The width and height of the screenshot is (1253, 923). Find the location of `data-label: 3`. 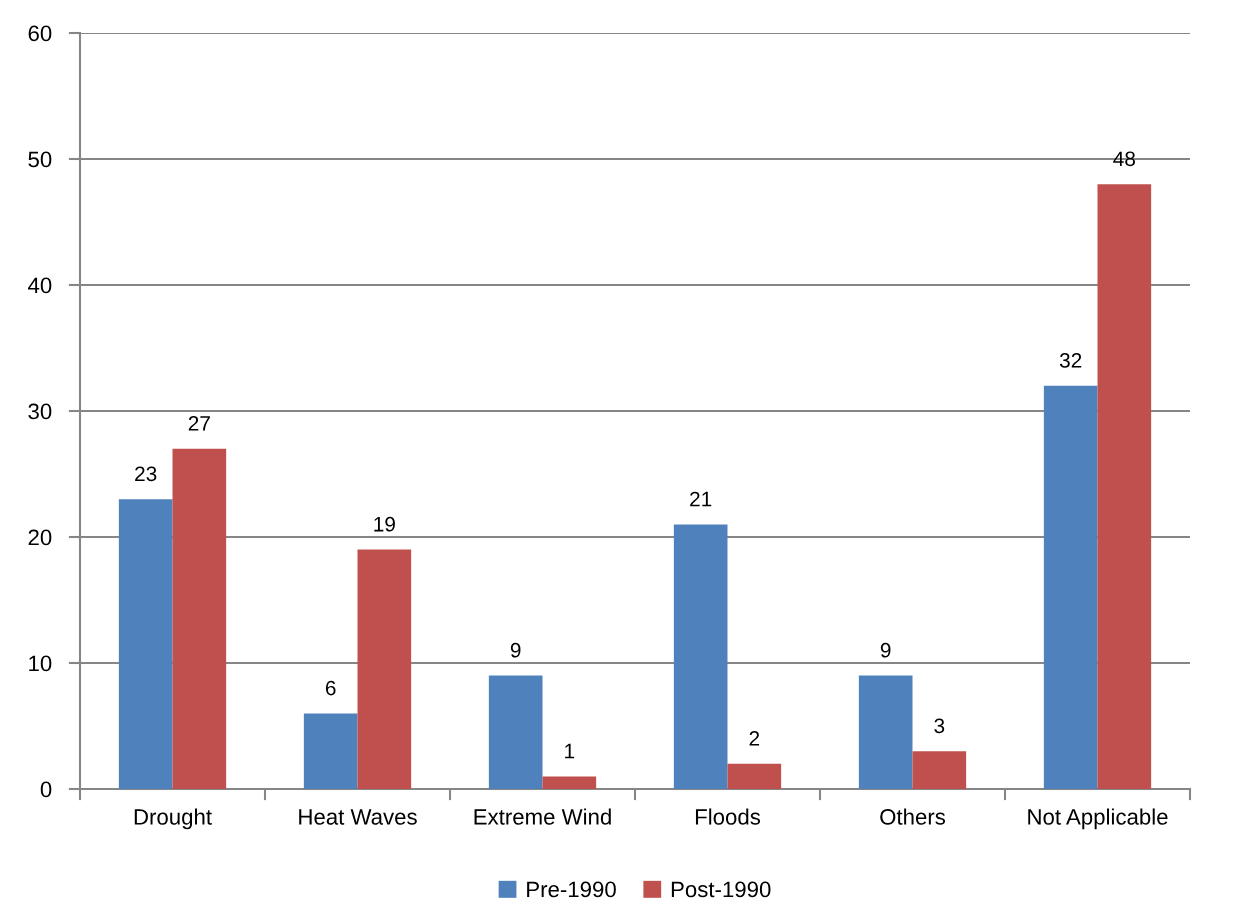

data-label: 3 is located at coordinates (939, 726).